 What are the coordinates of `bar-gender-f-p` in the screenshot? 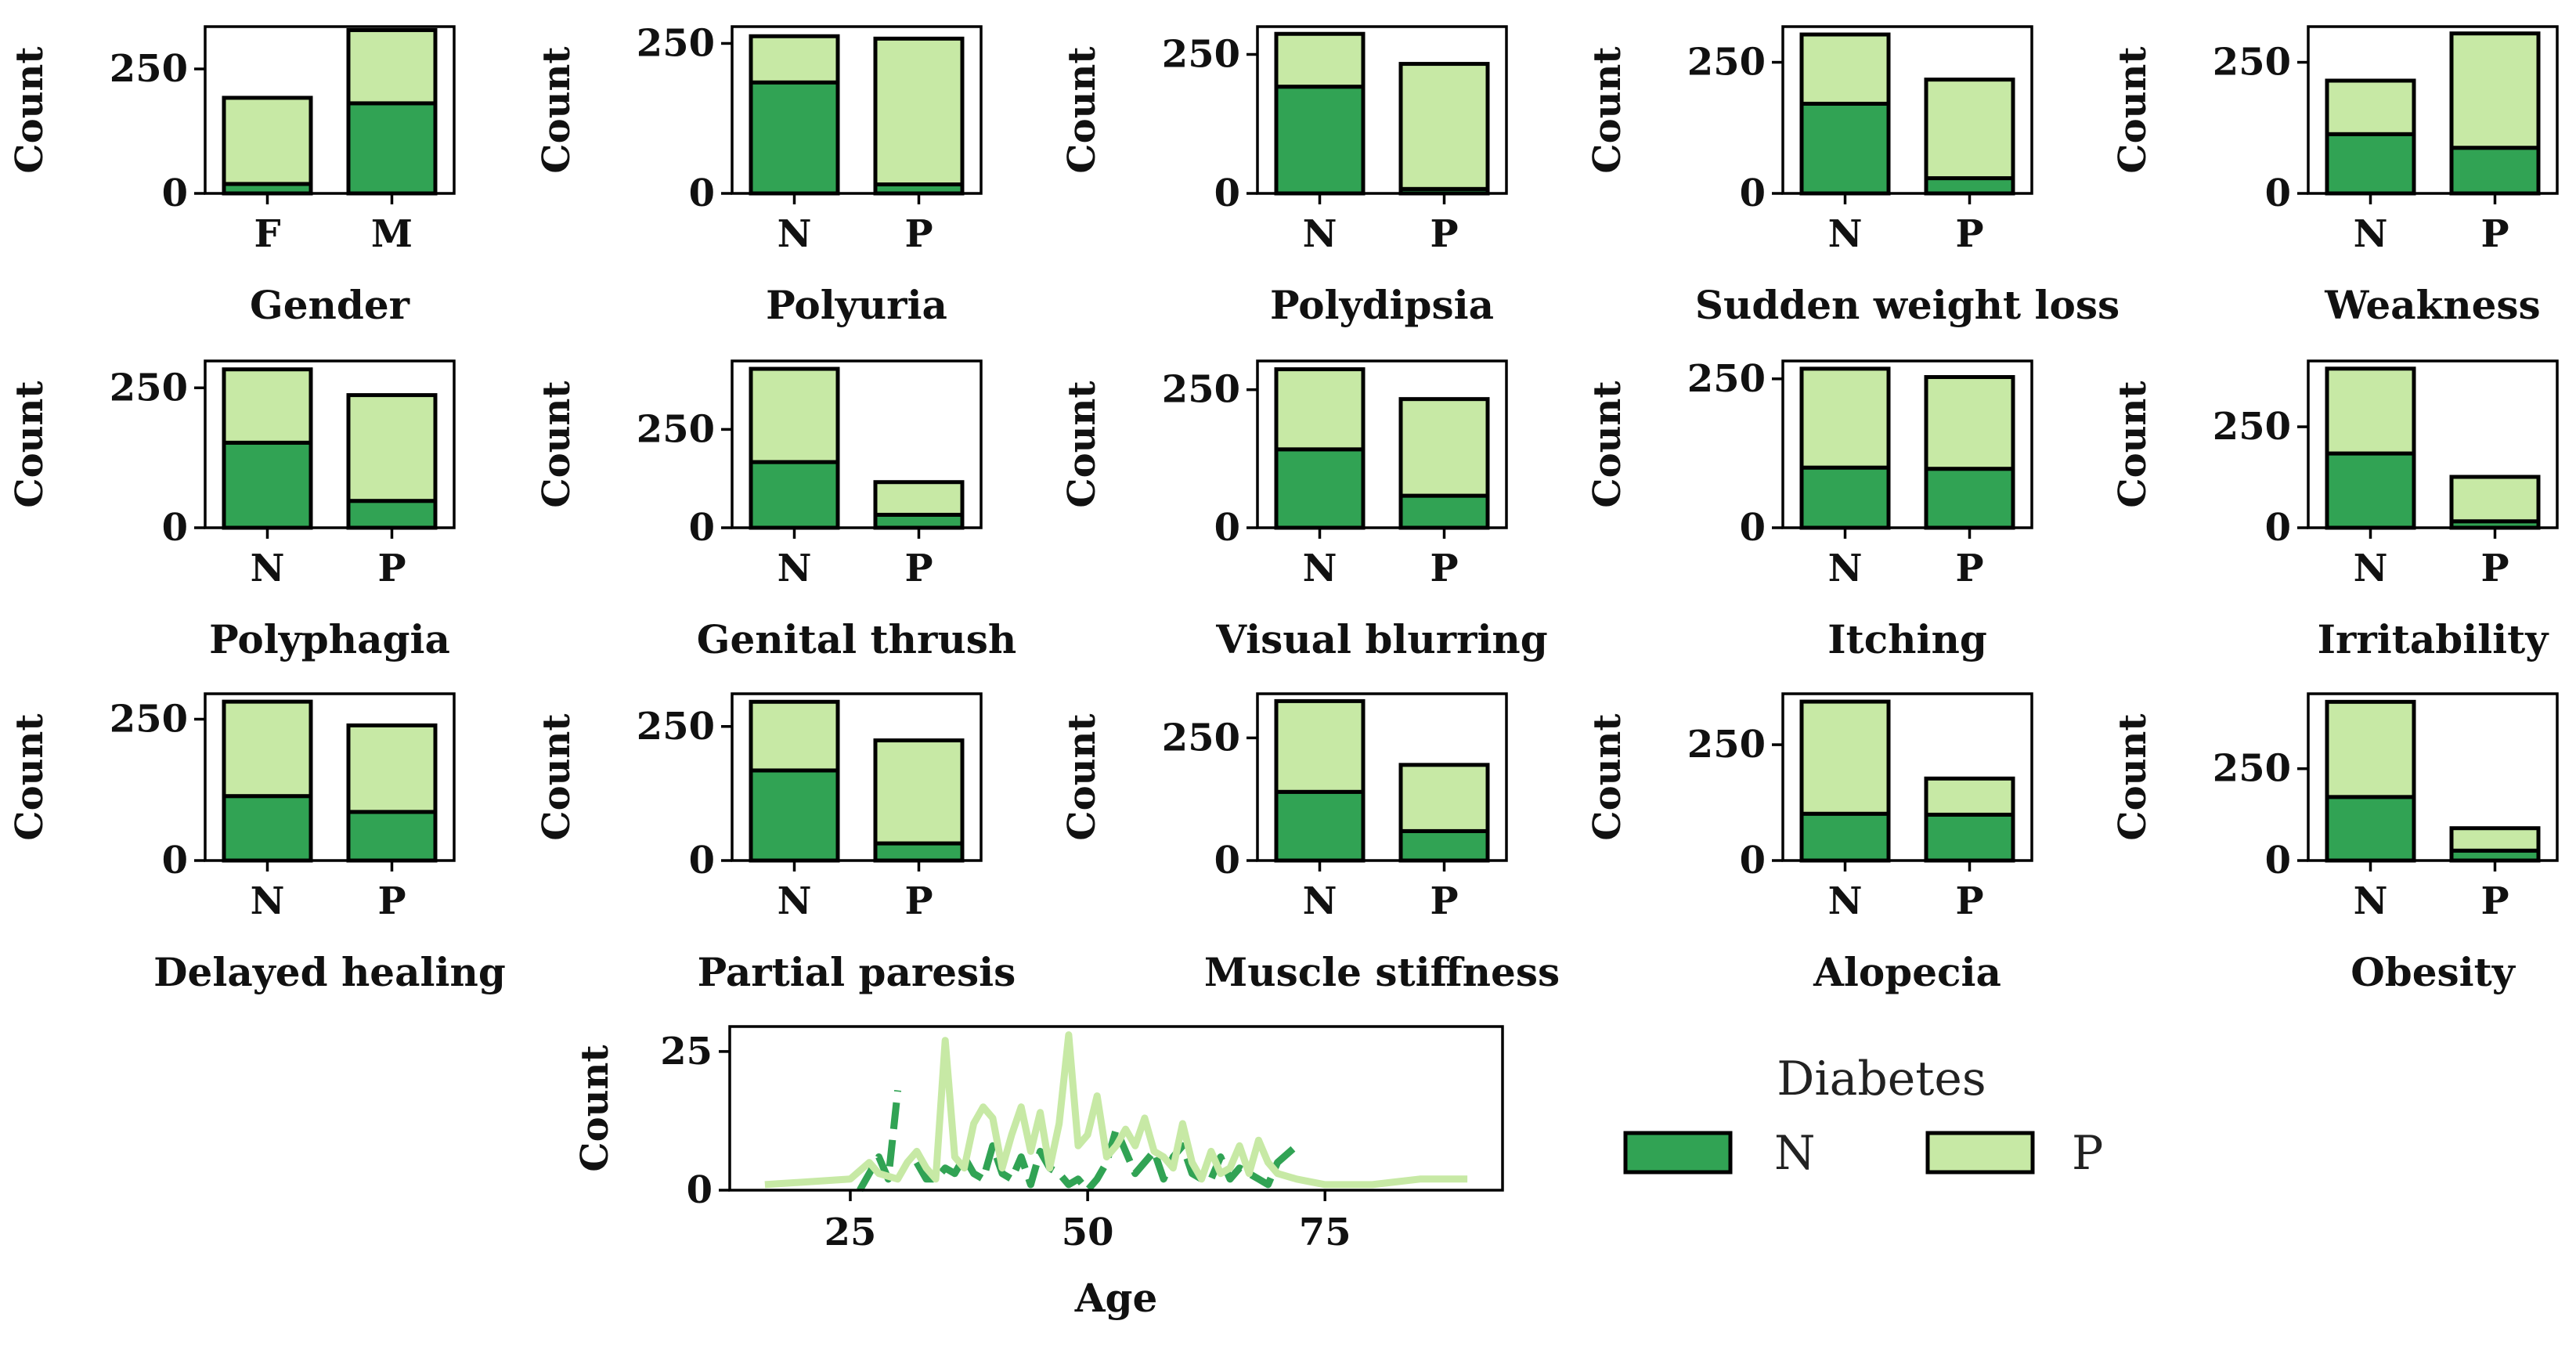 It's located at (267, 141).